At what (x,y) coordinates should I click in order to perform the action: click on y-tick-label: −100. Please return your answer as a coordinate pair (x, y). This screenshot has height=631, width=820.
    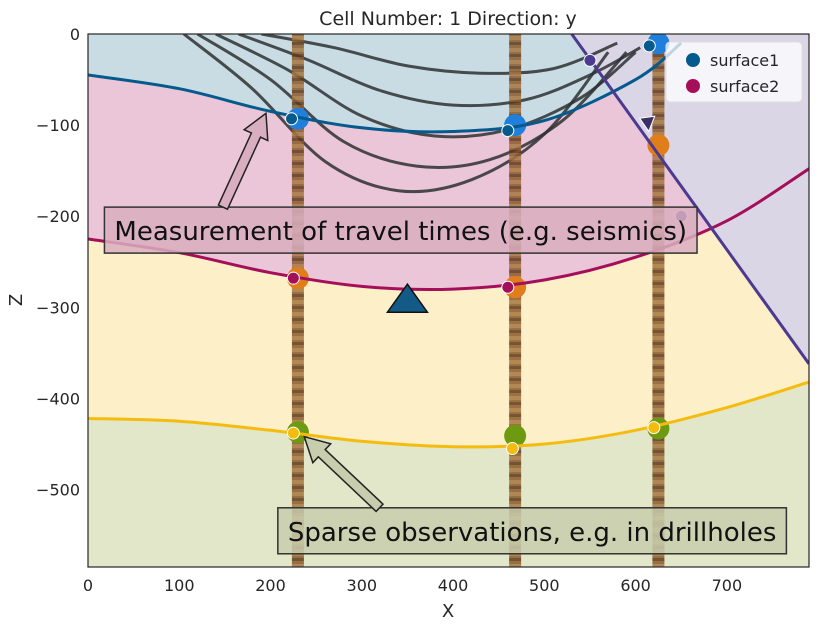
    Looking at the image, I should click on (58, 125).